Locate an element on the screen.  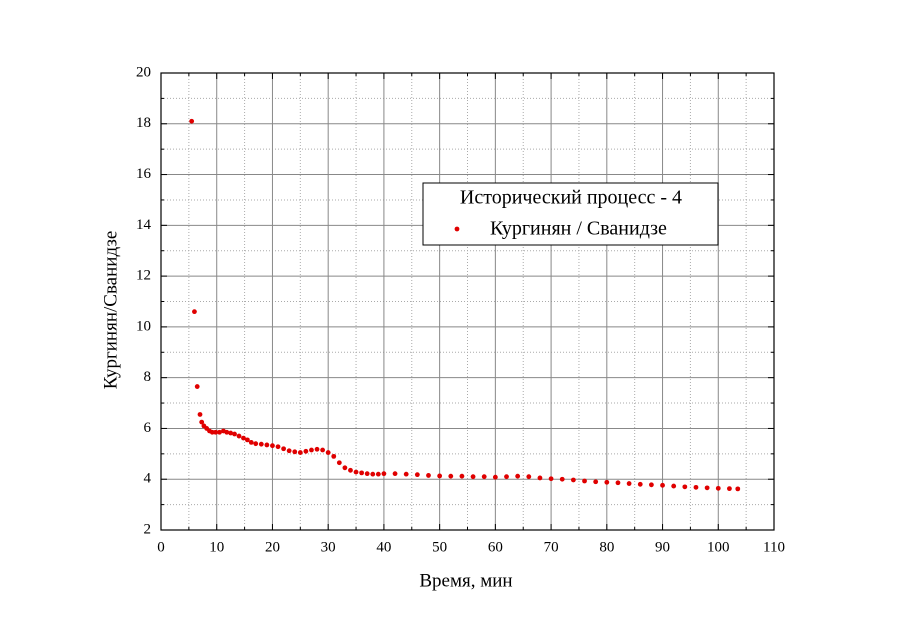
legend-box is located at coordinates (570, 214).